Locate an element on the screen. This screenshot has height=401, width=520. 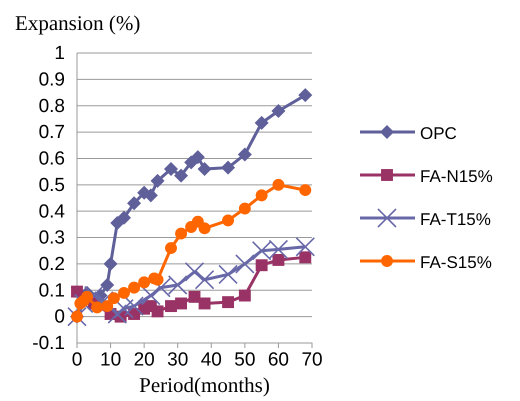
legend-label: FA-T15% is located at coordinates (455, 219).